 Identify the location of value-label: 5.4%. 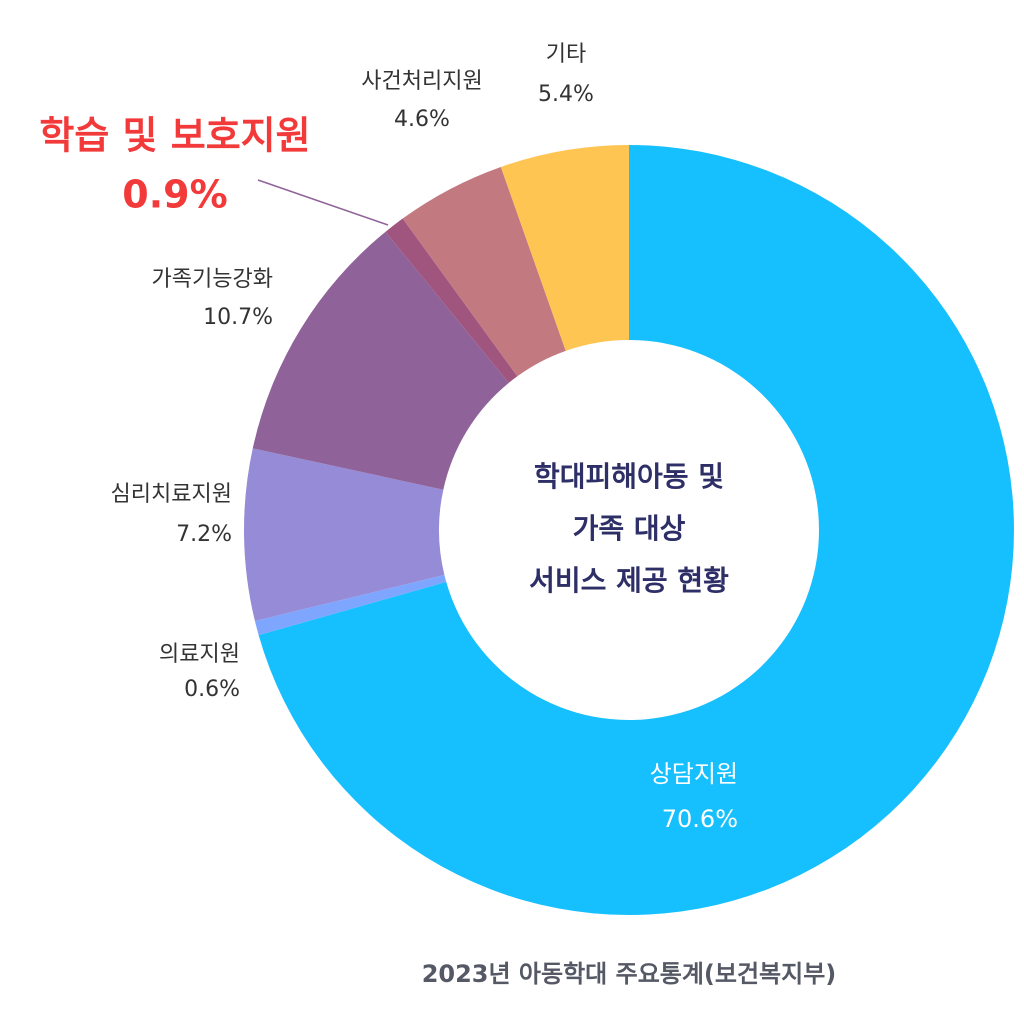
(566, 94).